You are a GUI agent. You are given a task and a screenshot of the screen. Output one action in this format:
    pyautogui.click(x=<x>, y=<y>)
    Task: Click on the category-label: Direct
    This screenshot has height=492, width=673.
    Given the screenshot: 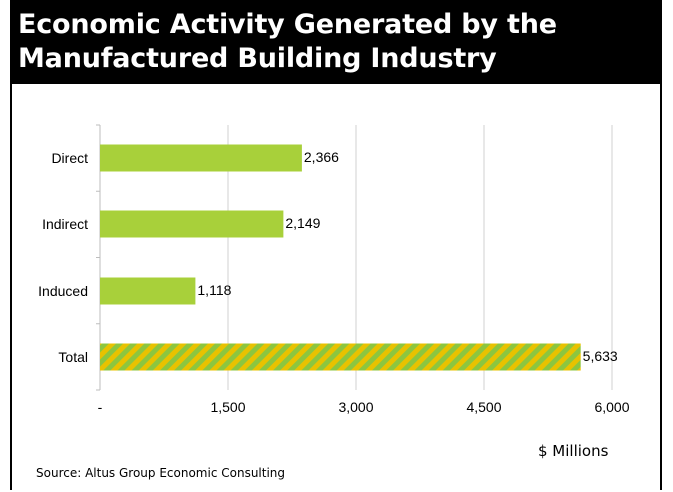 What is the action you would take?
    pyautogui.click(x=69, y=158)
    